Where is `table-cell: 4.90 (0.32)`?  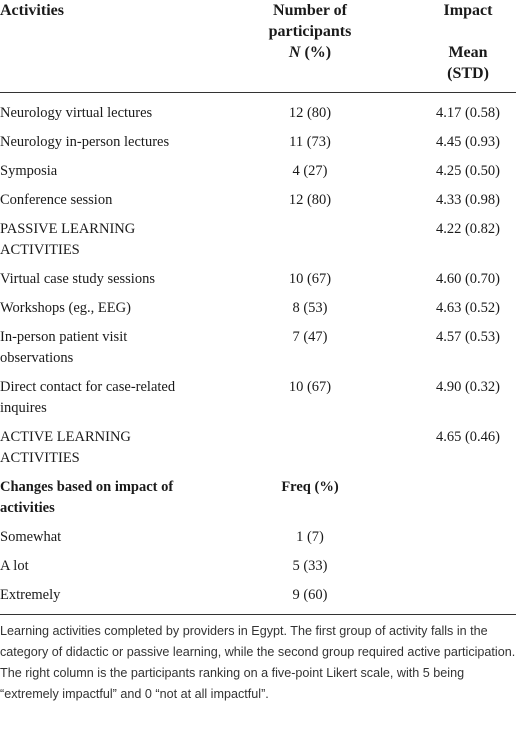
table-cell: 4.90 (0.32) is located at coordinates (468, 387).